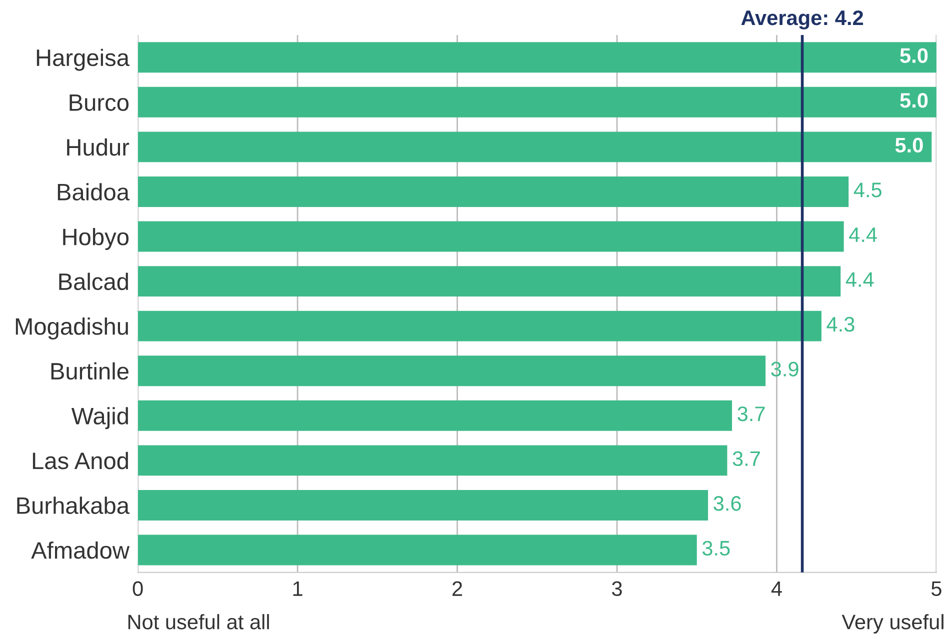 The height and width of the screenshot is (636, 944). I want to click on data-label: 3.6, so click(727, 503).